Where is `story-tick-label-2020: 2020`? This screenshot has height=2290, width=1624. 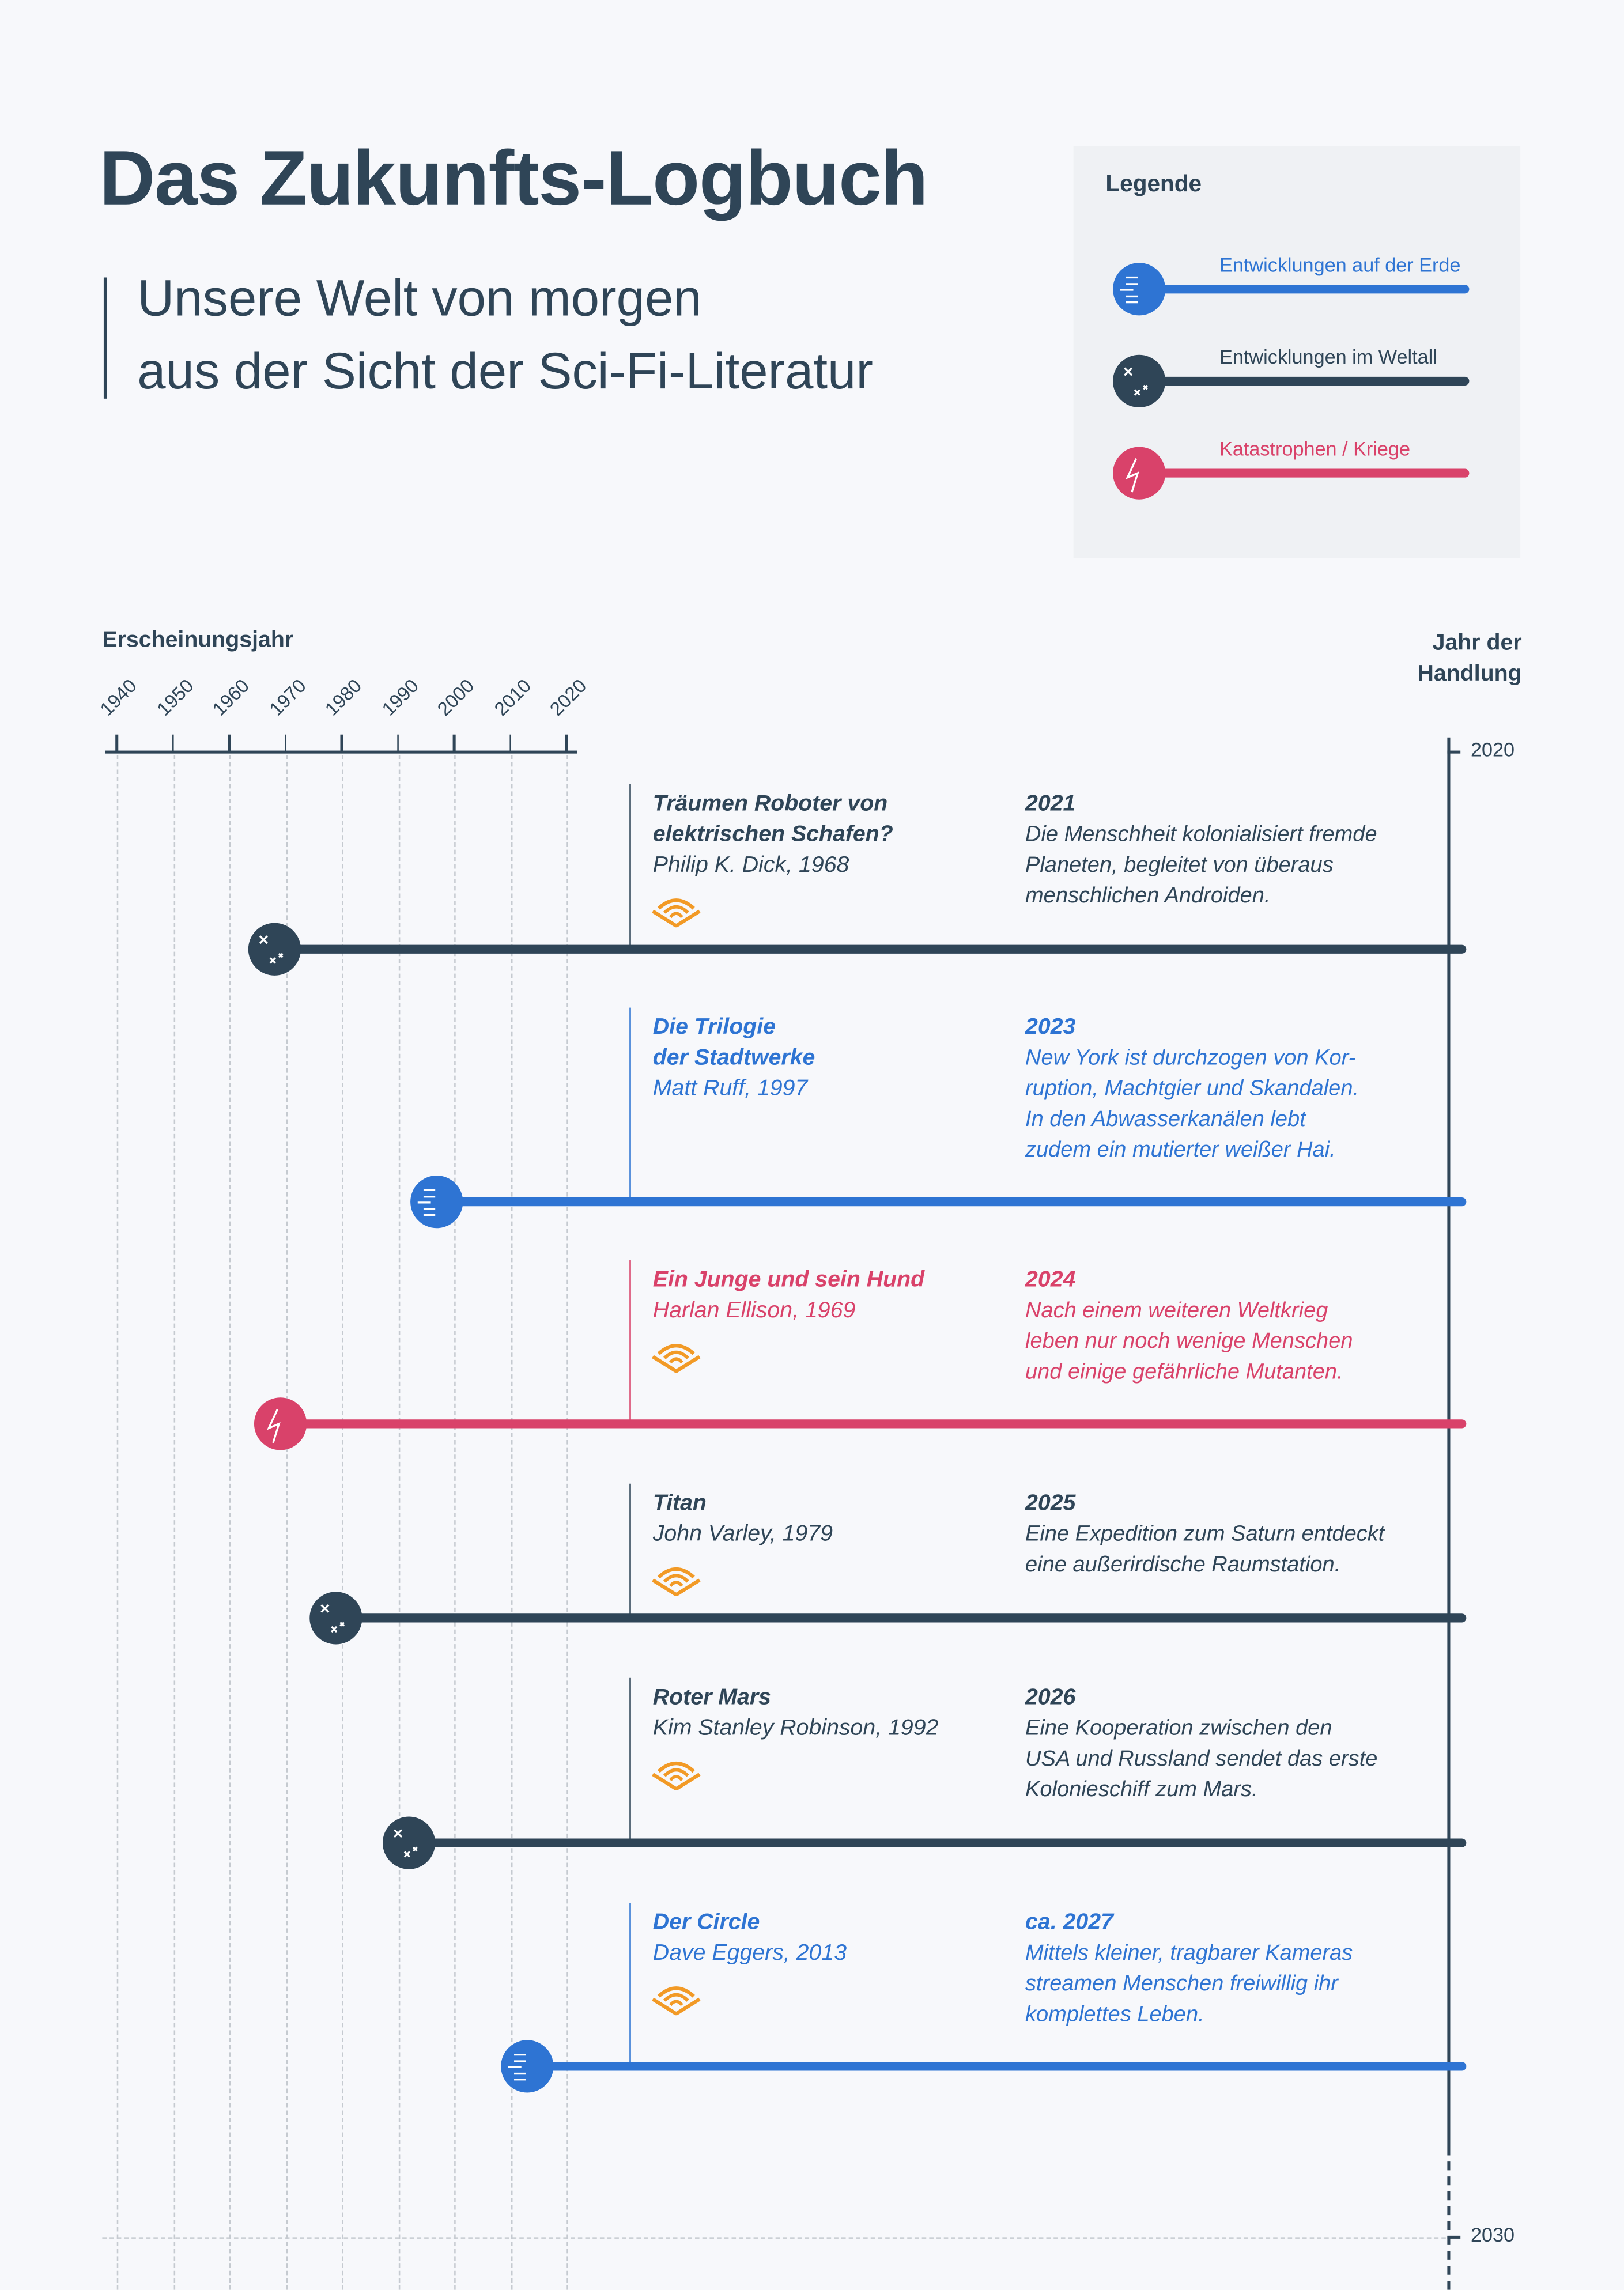
story-tick-label-2020: 2020 is located at coordinates (1492, 750).